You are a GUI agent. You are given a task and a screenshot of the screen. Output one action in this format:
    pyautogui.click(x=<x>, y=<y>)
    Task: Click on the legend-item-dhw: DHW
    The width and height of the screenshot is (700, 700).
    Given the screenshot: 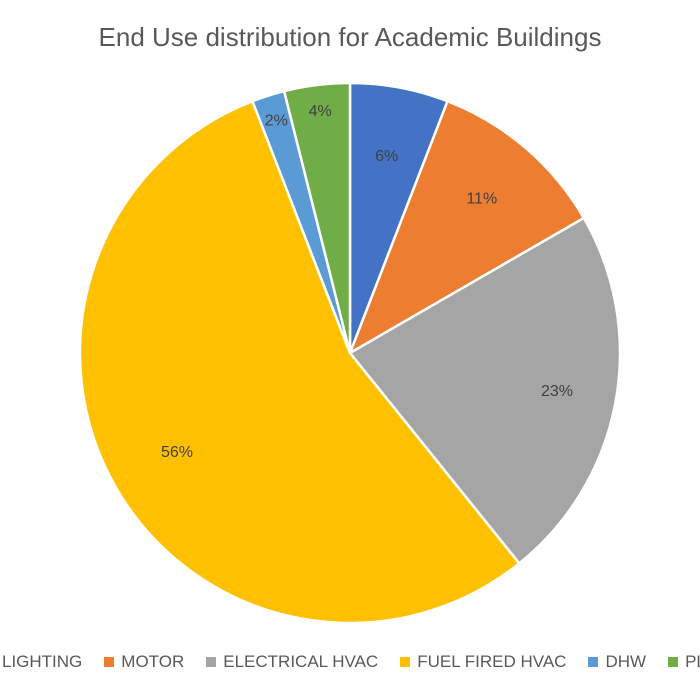 What is the action you would take?
    pyautogui.click(x=617, y=662)
    